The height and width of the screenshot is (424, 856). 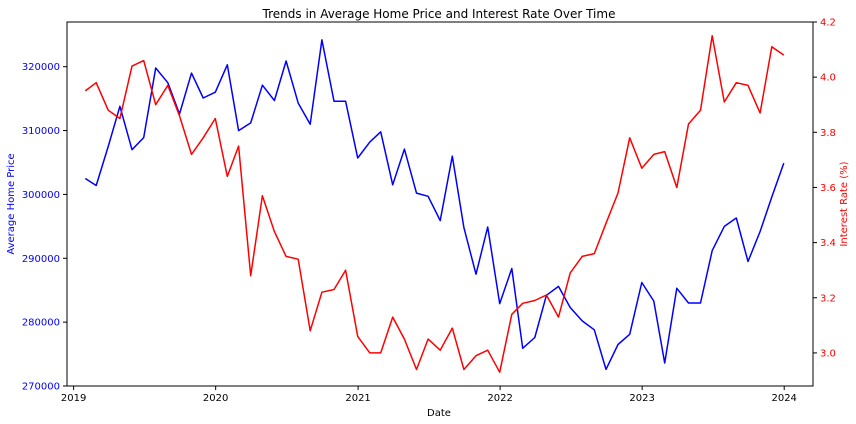 I want to click on y-left-tick-label: 280000, so click(x=41, y=323).